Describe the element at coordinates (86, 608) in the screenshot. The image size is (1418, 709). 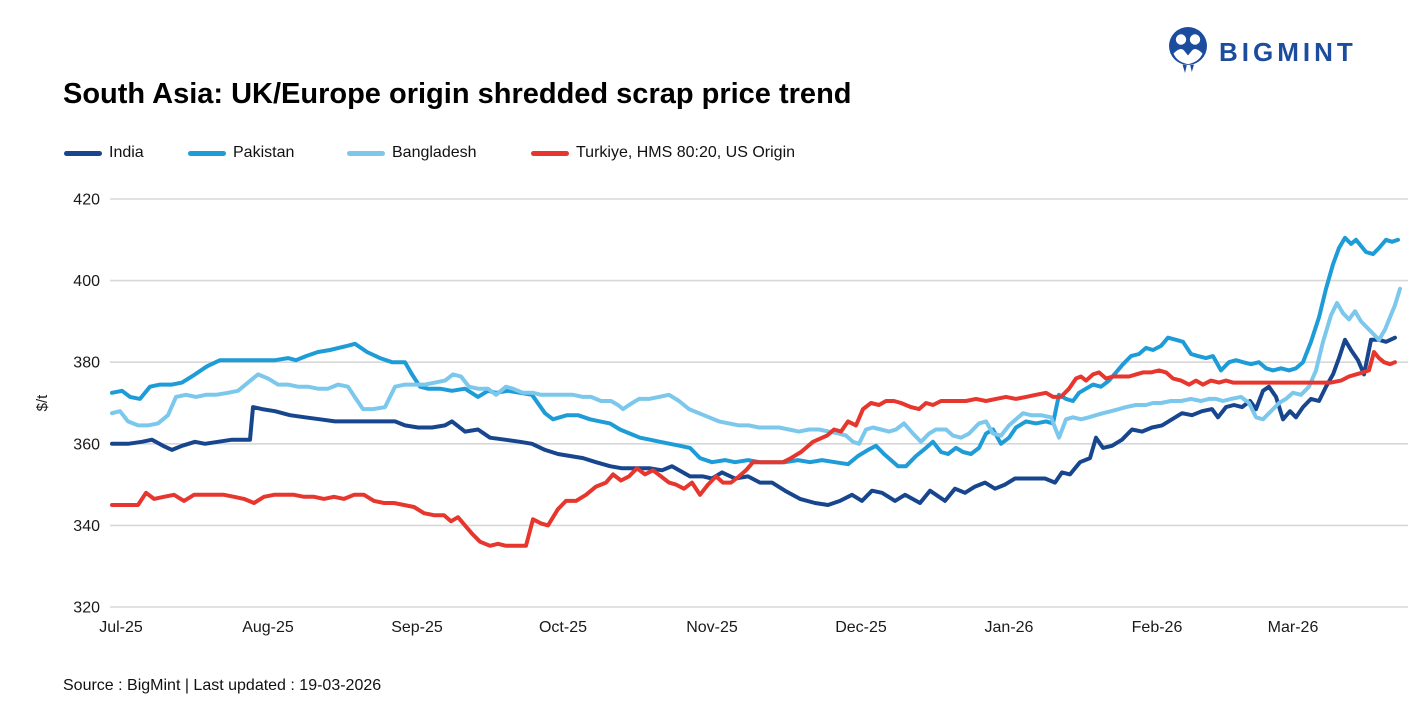
I see `y-tick-label-320: 320` at that location.